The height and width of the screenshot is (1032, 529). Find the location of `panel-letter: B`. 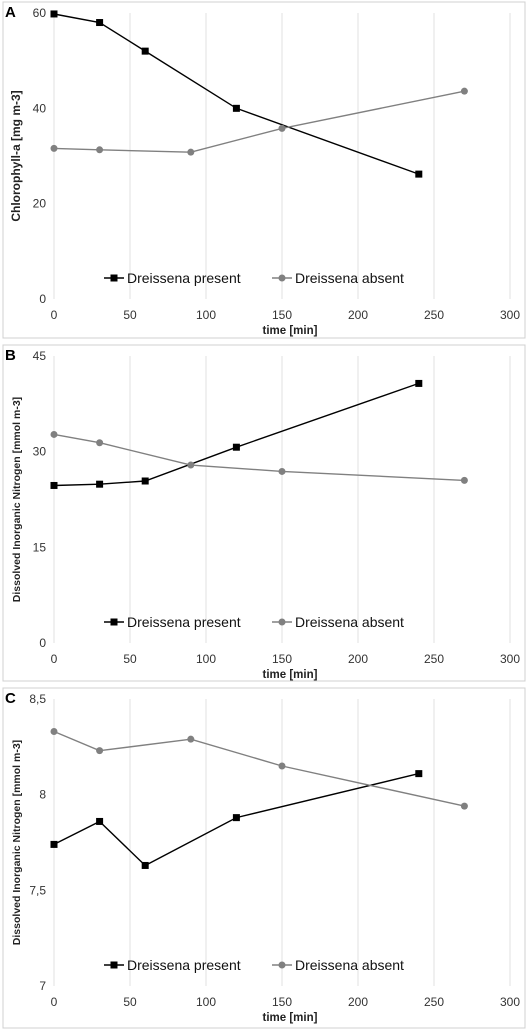

panel-letter: B is located at coordinates (10, 355).